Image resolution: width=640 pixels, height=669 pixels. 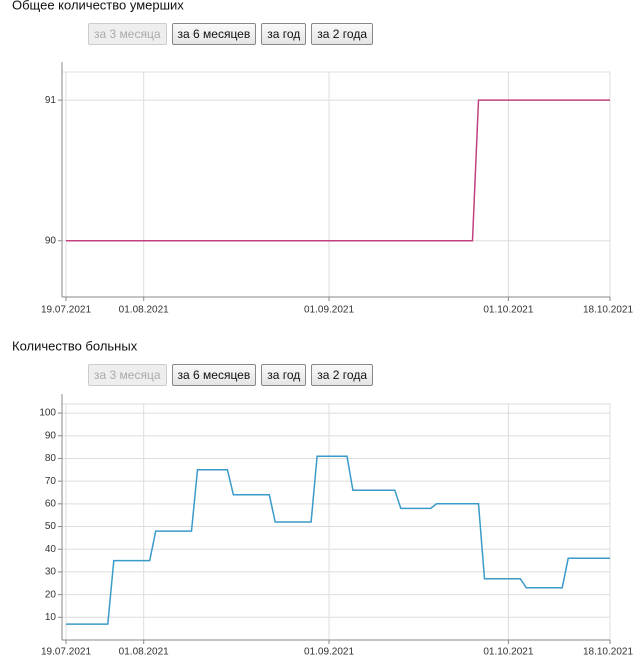 I want to click on y-tick-label: 60, so click(x=51, y=503).